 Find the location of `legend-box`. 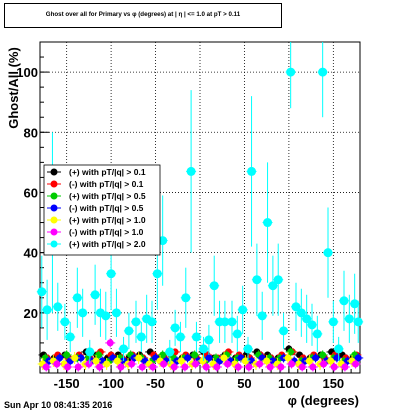

legend-box is located at coordinates (102, 210).